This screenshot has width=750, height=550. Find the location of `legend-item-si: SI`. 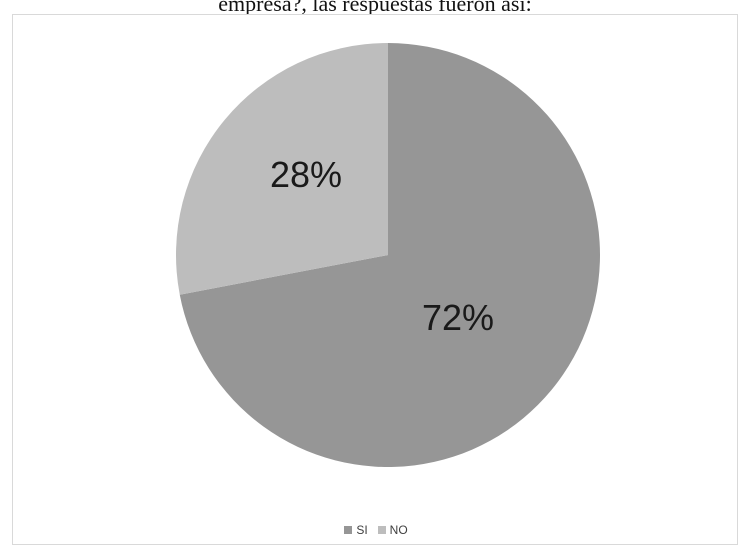

legend-item-si: SI is located at coordinates (356, 530).